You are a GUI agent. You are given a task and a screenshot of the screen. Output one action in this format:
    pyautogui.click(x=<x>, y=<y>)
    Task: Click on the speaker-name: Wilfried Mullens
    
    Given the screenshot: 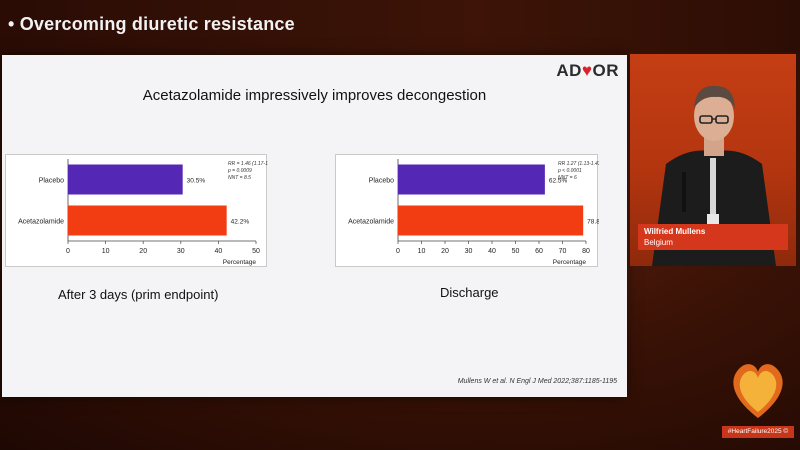 What is the action you would take?
    pyautogui.click(x=675, y=231)
    